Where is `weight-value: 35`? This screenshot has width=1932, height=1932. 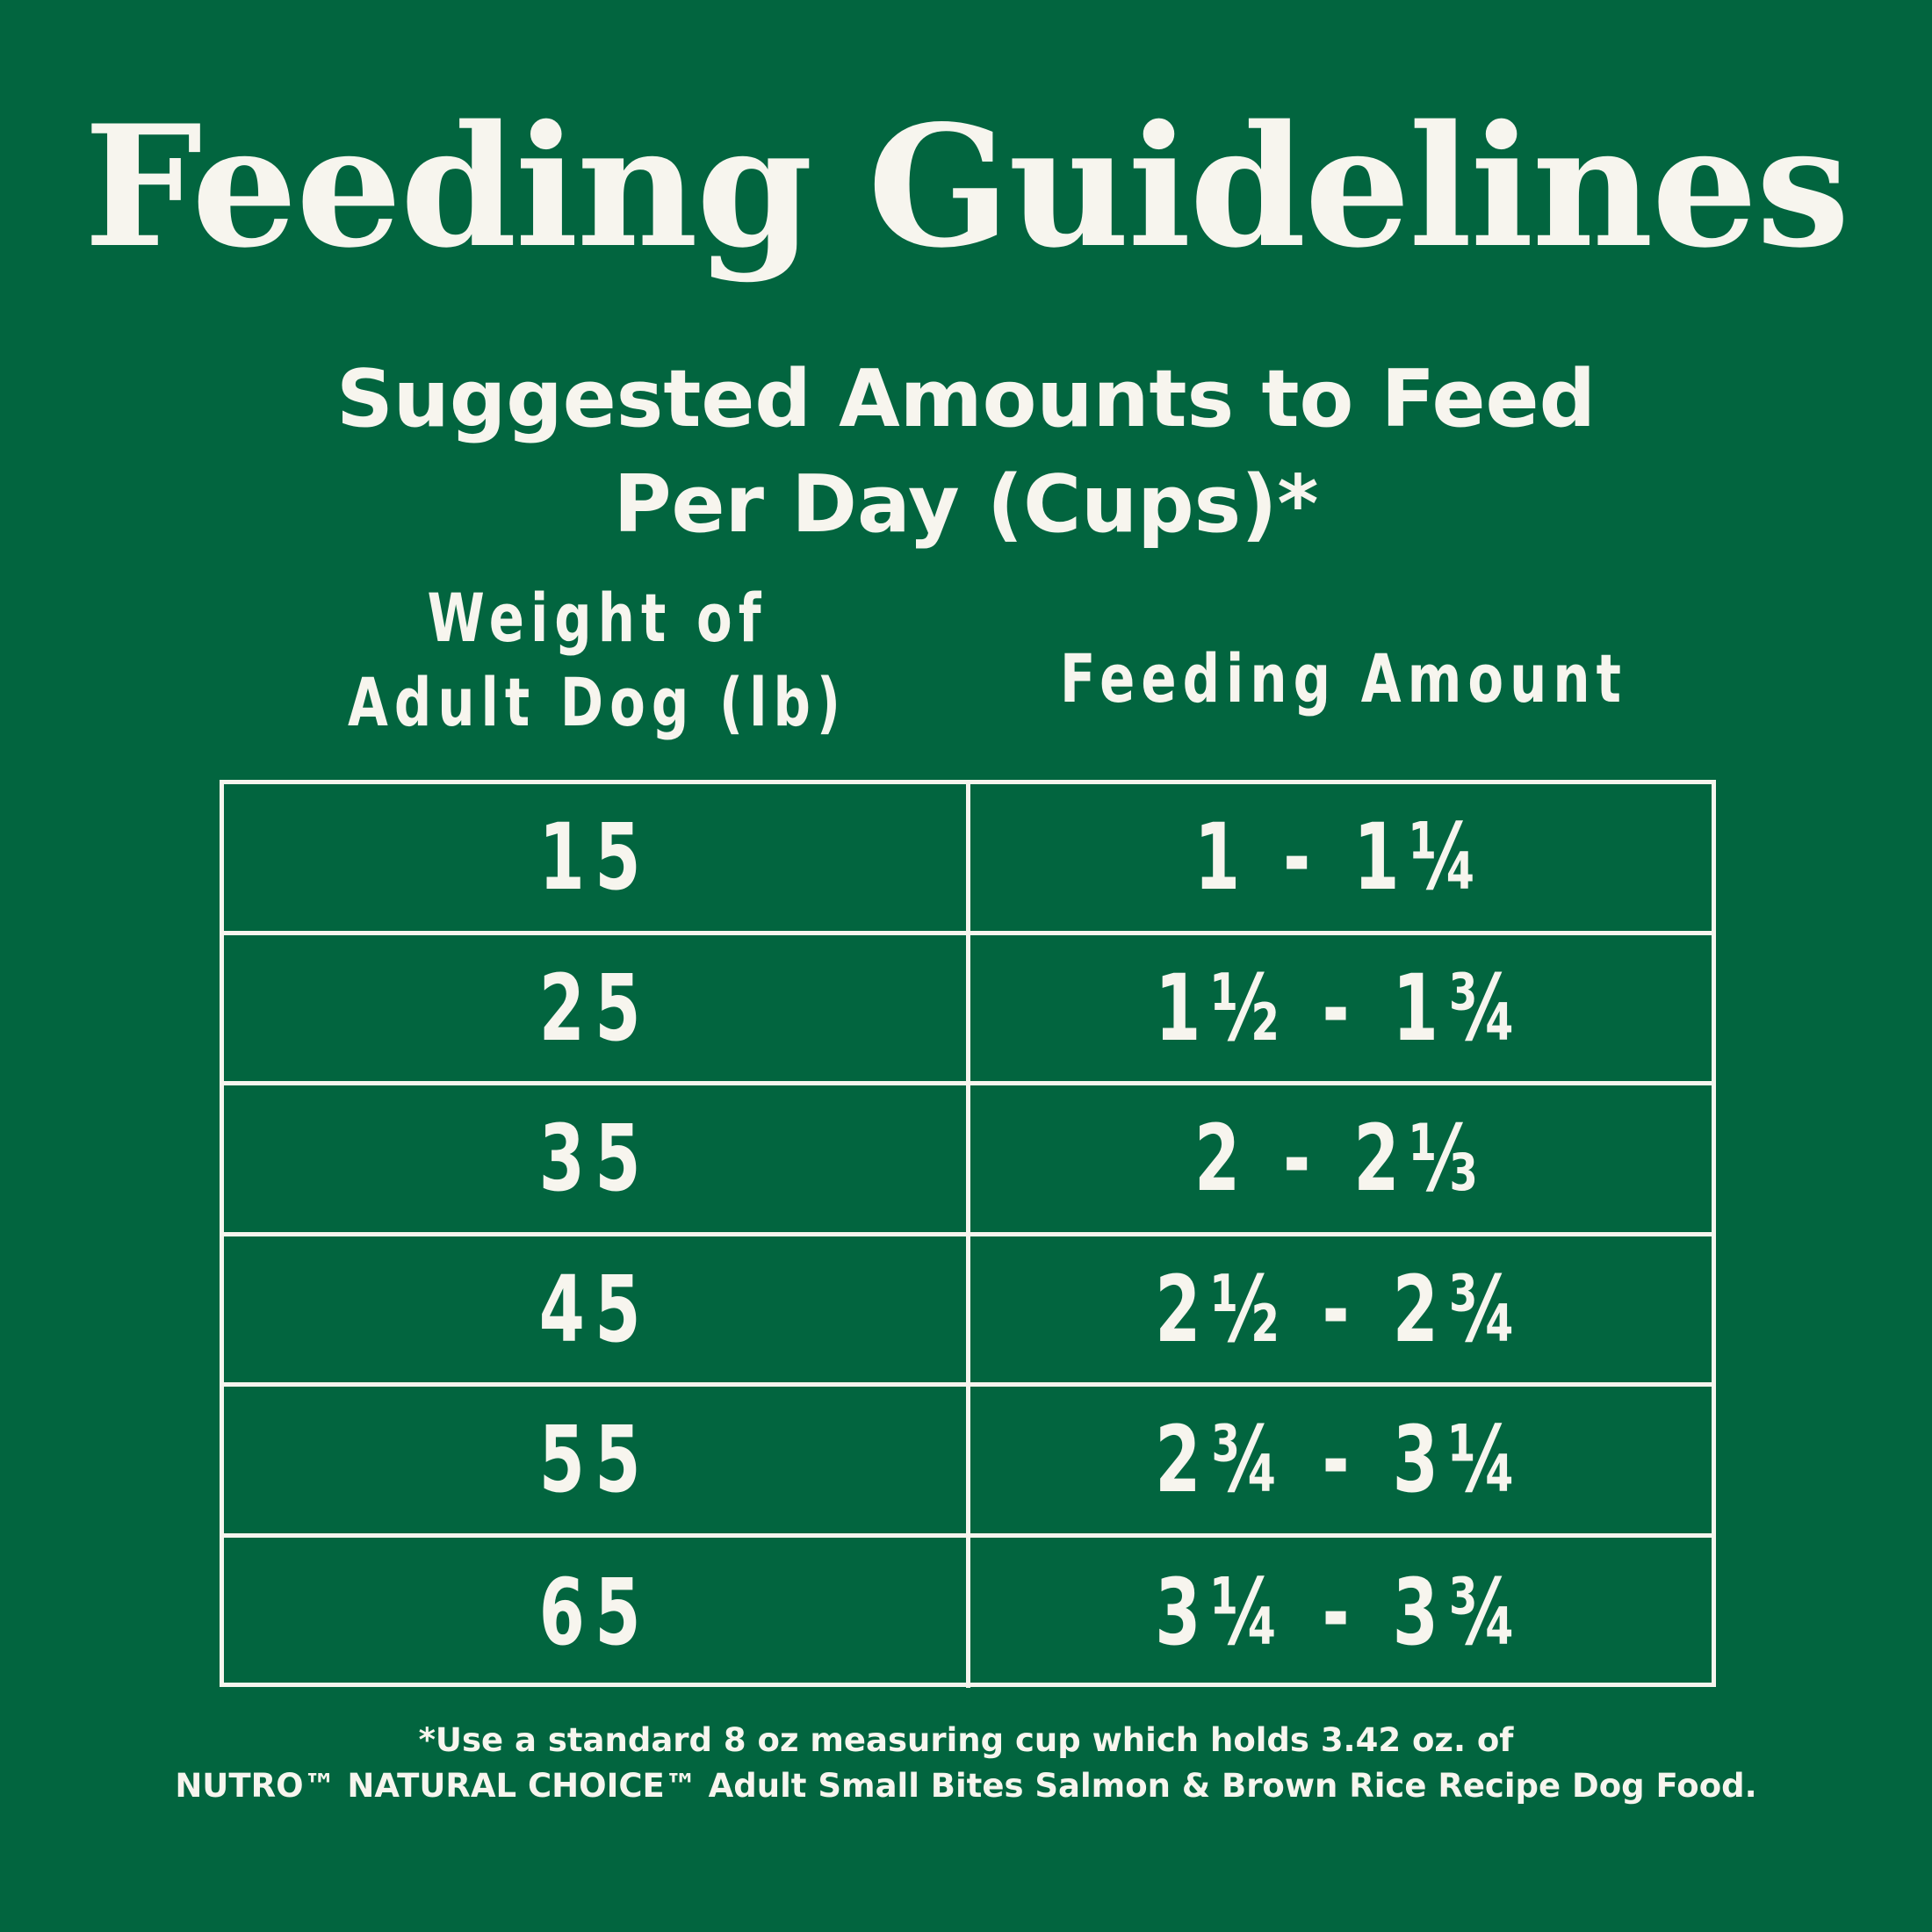 weight-value: 35 is located at coordinates (595, 1159).